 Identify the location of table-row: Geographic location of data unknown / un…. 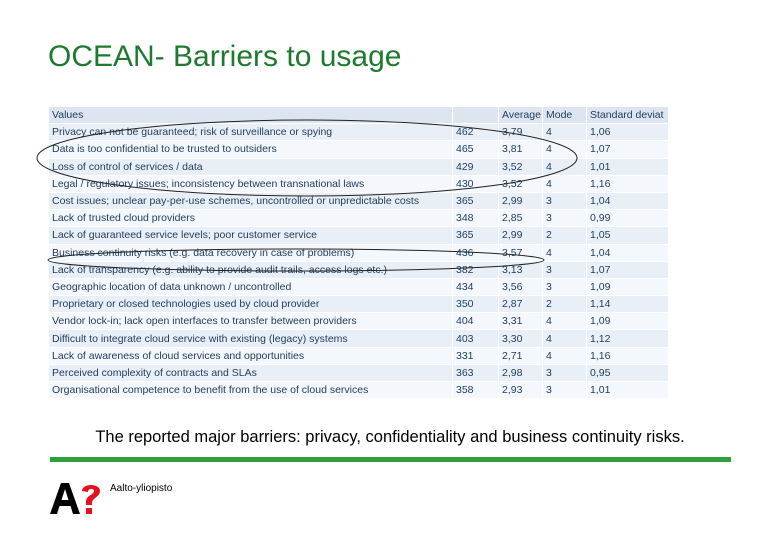
(358, 287).